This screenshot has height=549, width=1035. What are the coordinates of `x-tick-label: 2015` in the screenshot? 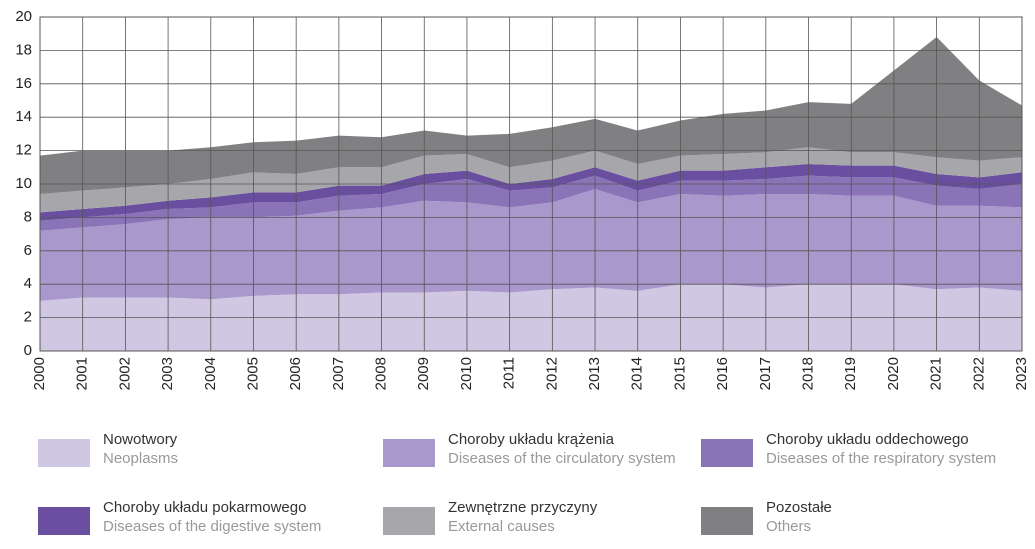 It's located at (679, 373).